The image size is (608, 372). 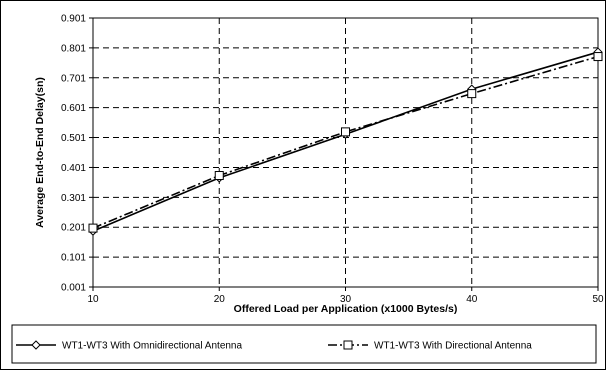 I want to click on y-tick-label: 0.601, so click(x=73, y=108).